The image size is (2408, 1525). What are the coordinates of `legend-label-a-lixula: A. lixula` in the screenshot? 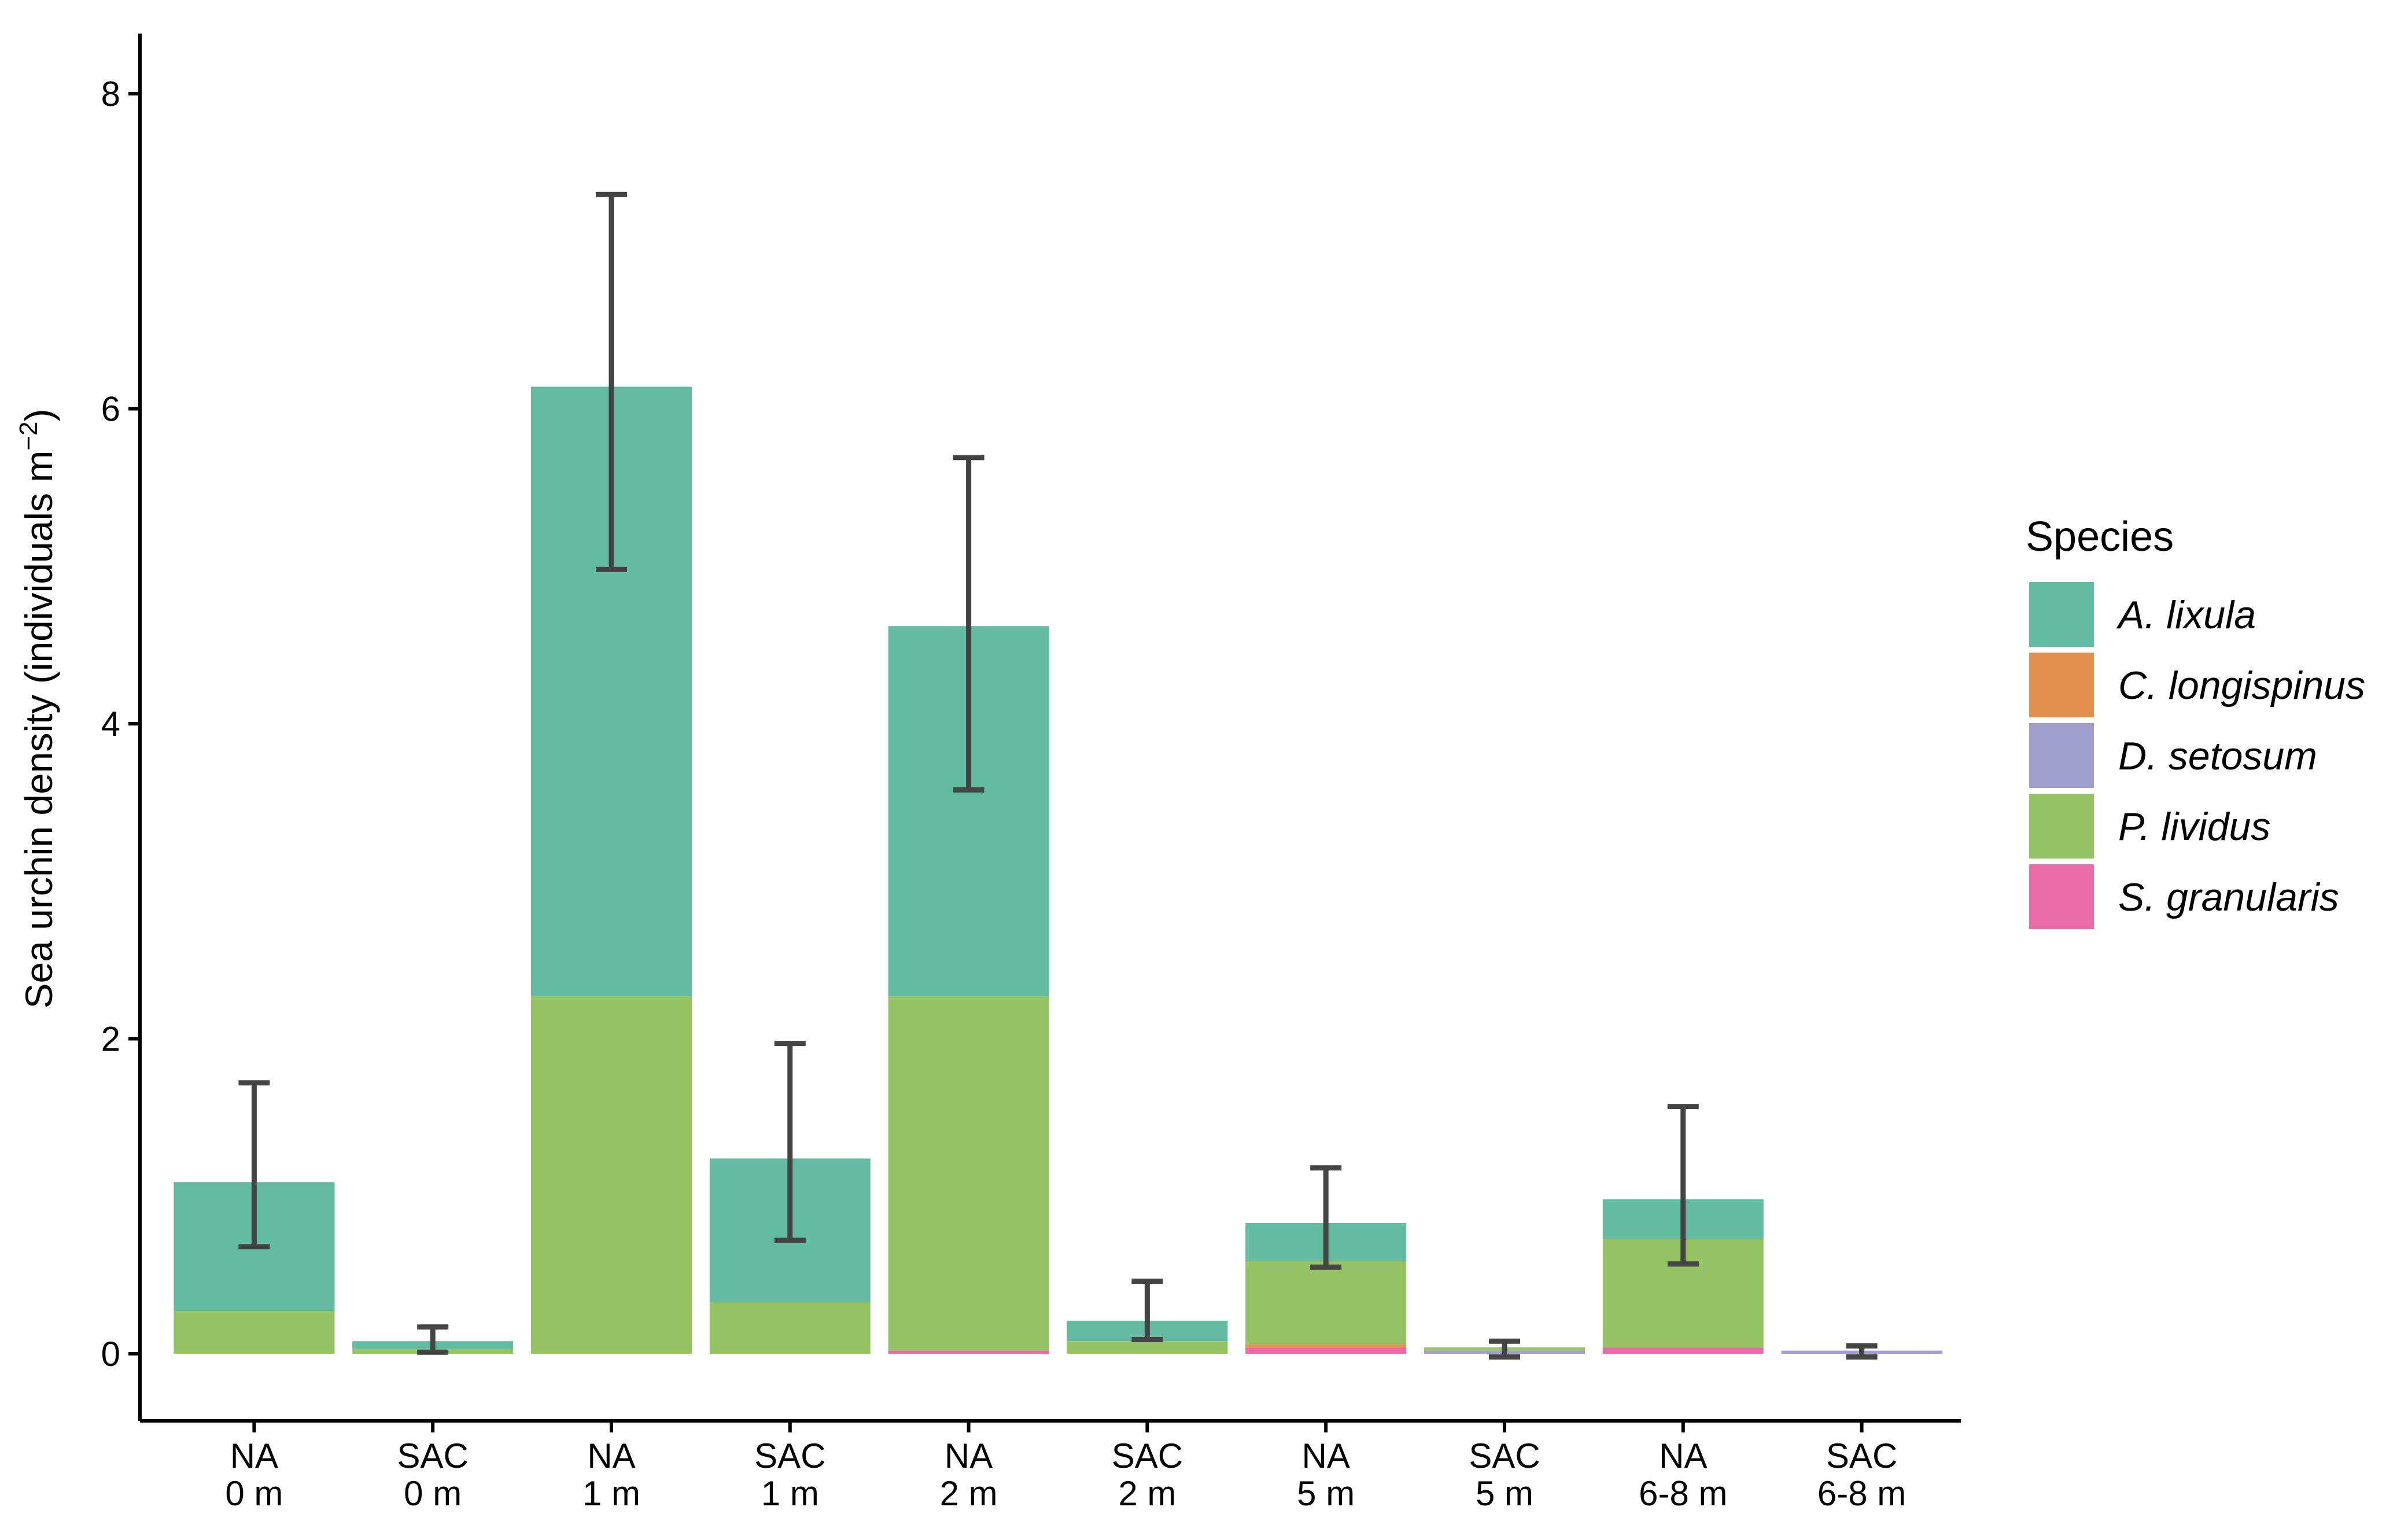 It's located at (2186, 615).